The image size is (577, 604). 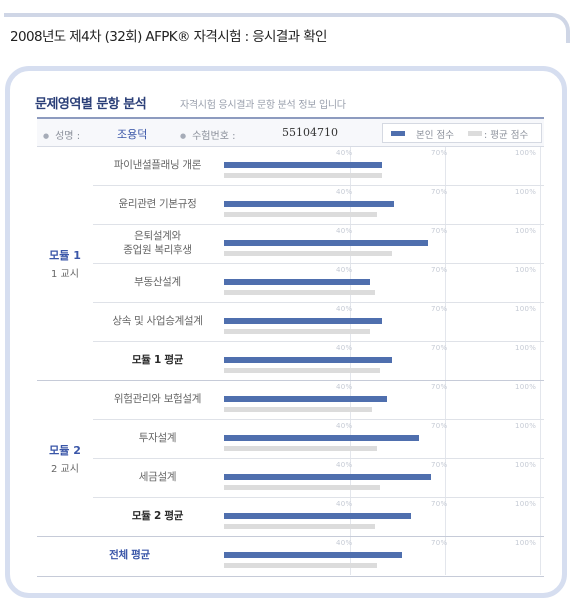 What do you see at coordinates (157, 204) in the screenshot?
I see `subject-label: 윤리관련 기본규정` at bounding box center [157, 204].